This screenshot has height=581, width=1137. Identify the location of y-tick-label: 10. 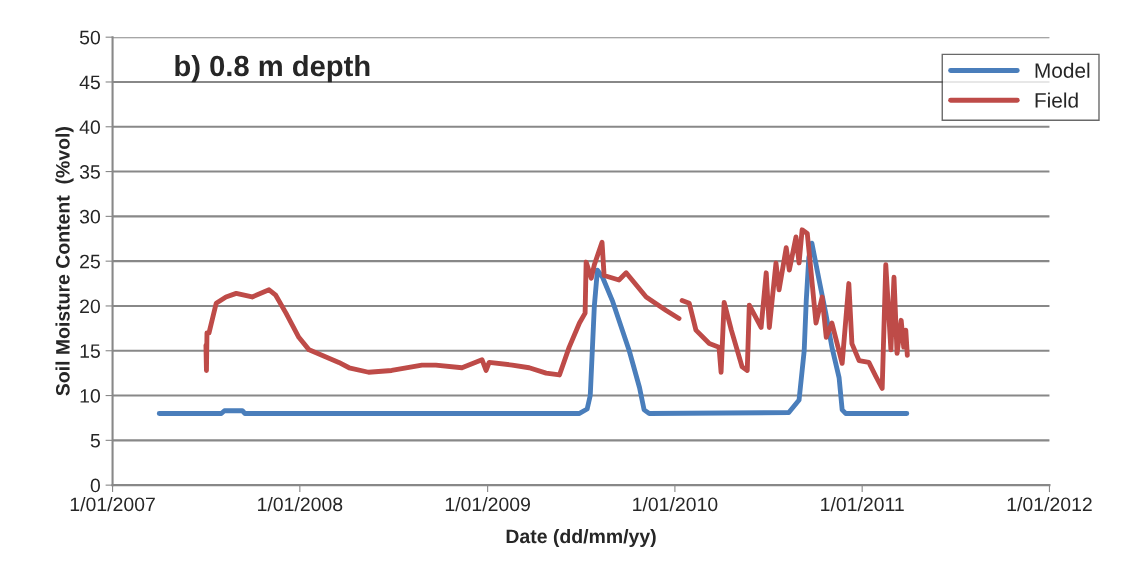
(90, 396).